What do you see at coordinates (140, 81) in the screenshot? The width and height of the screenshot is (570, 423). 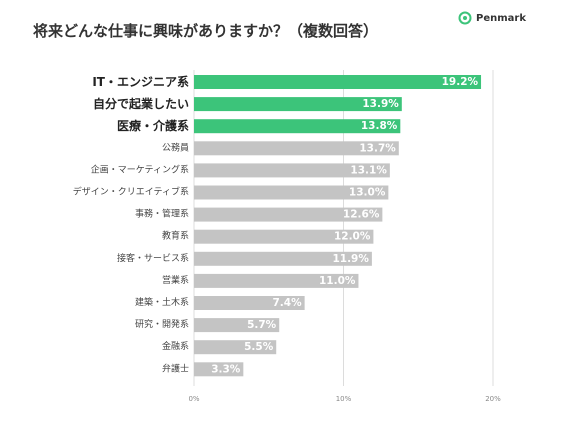 I see `category-label-0: IT・エンジニア系` at bounding box center [140, 81].